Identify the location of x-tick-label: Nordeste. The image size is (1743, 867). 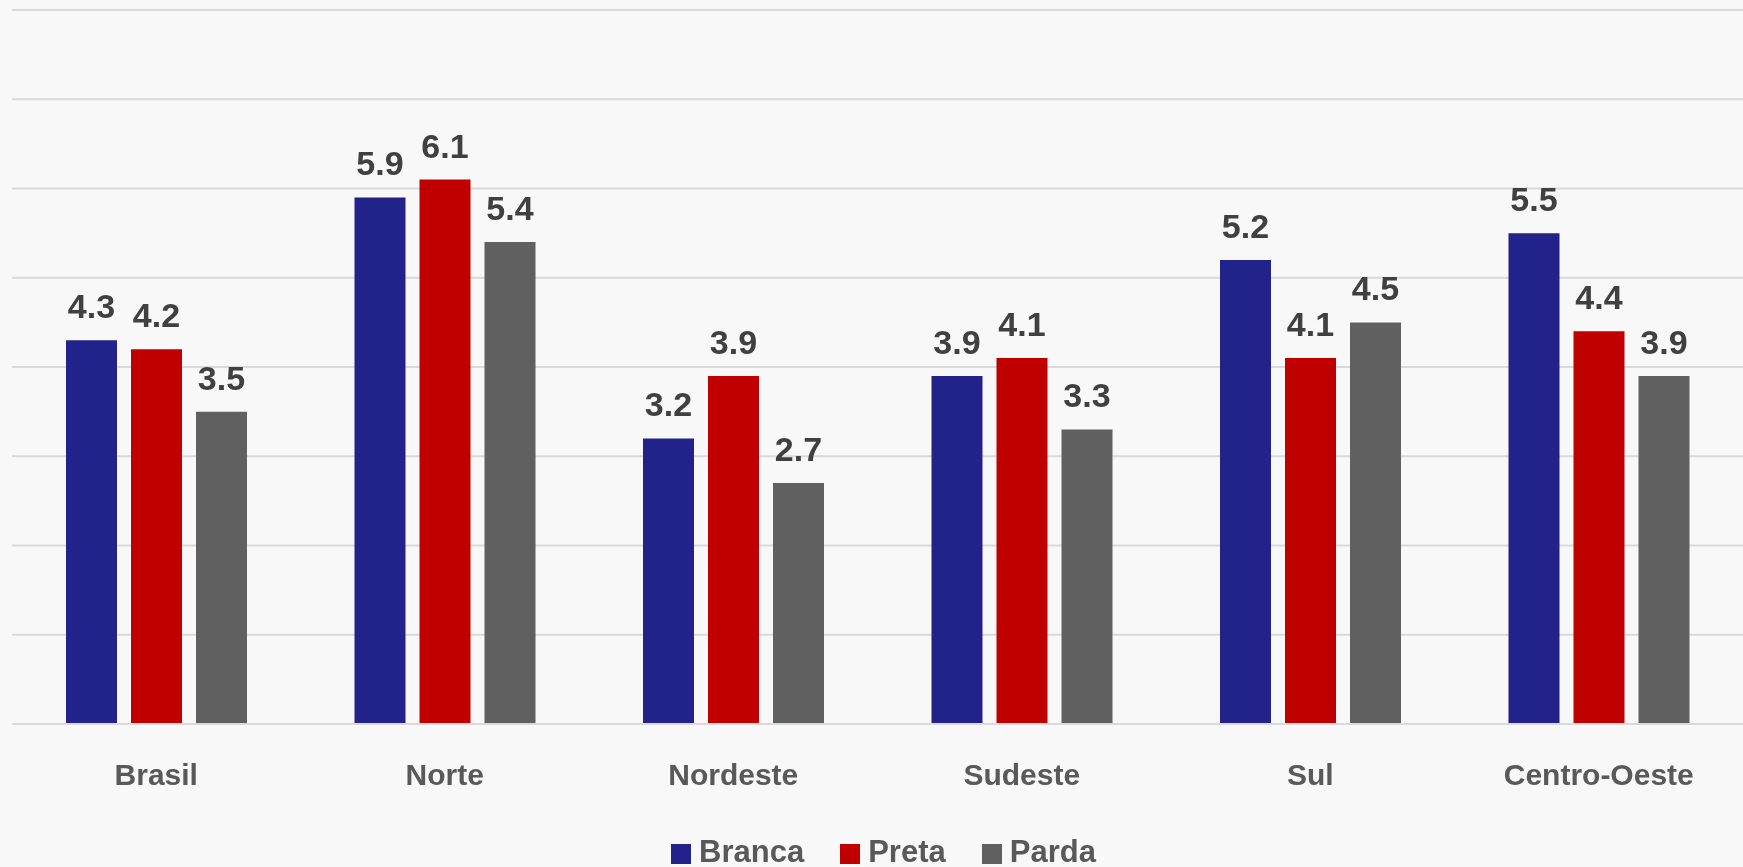
(733, 775).